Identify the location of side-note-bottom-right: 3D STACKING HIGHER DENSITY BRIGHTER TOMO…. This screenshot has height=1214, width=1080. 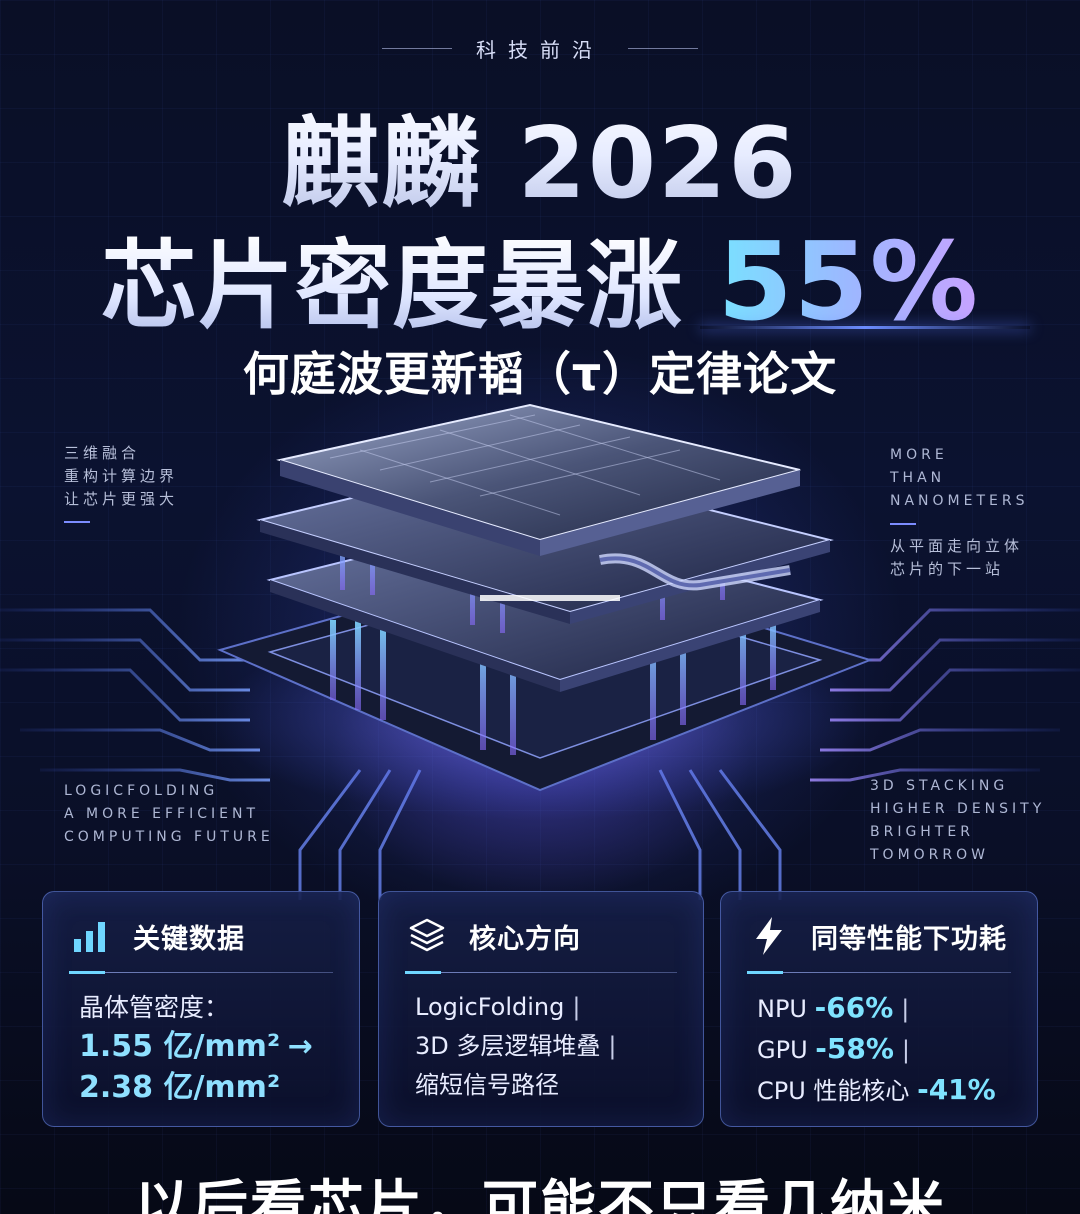
(975, 821).